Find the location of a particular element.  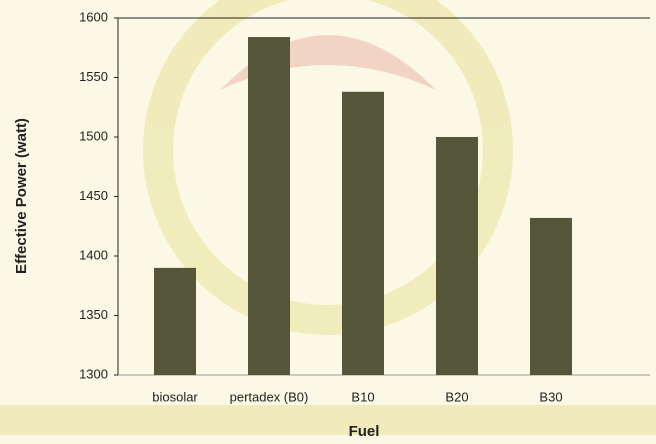

x-tick-label: B20 is located at coordinates (456, 396).